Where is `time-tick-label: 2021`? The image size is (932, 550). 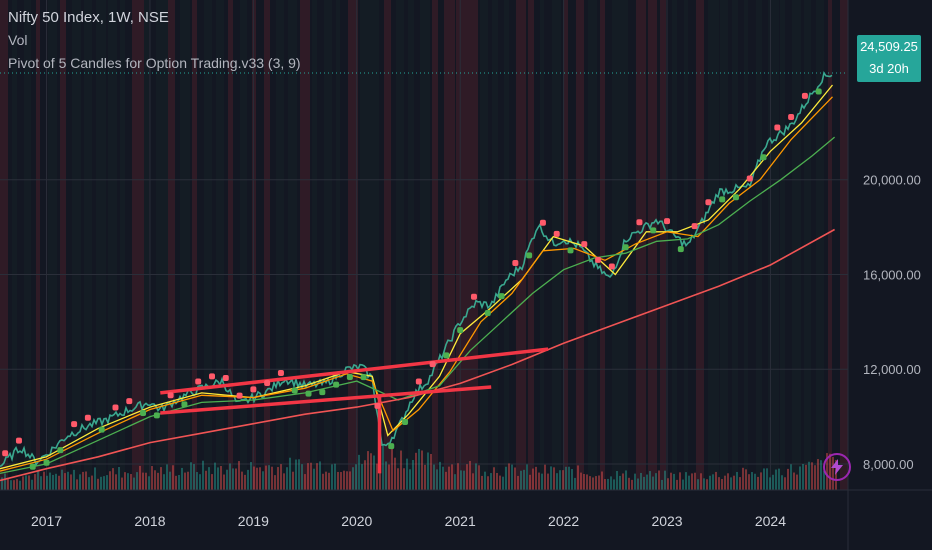 time-tick-label: 2021 is located at coordinates (460, 521).